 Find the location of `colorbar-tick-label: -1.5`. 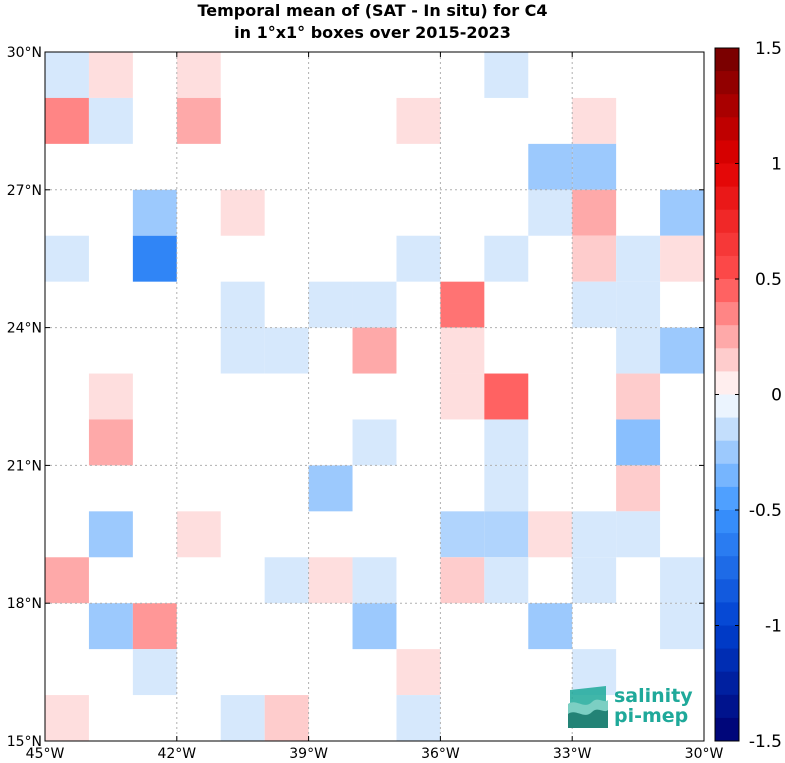

colorbar-tick-label: -1.5 is located at coordinates (765, 742).